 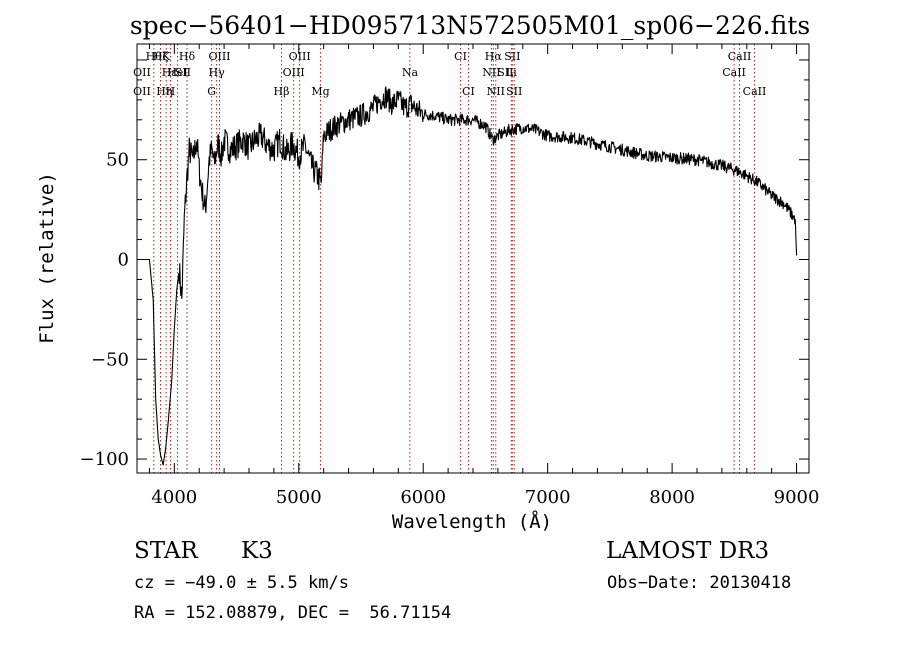 I want to click on subclass: K3, so click(x=257, y=551).